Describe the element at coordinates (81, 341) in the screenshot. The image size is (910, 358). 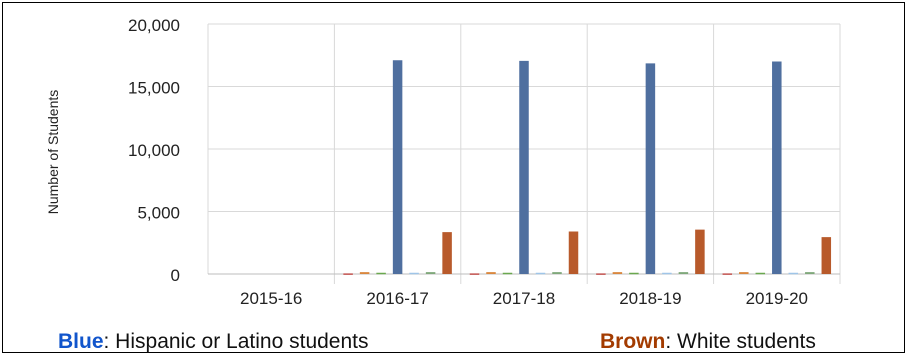
I see `legend-blue-key: Blue` at that location.